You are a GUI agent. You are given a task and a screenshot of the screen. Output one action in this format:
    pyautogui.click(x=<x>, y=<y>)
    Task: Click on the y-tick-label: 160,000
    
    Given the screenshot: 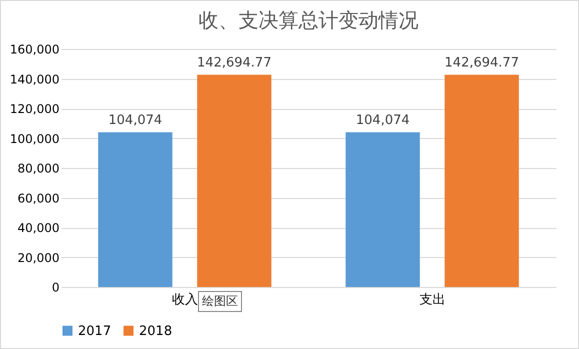 What is the action you would take?
    pyautogui.click(x=35, y=49)
    